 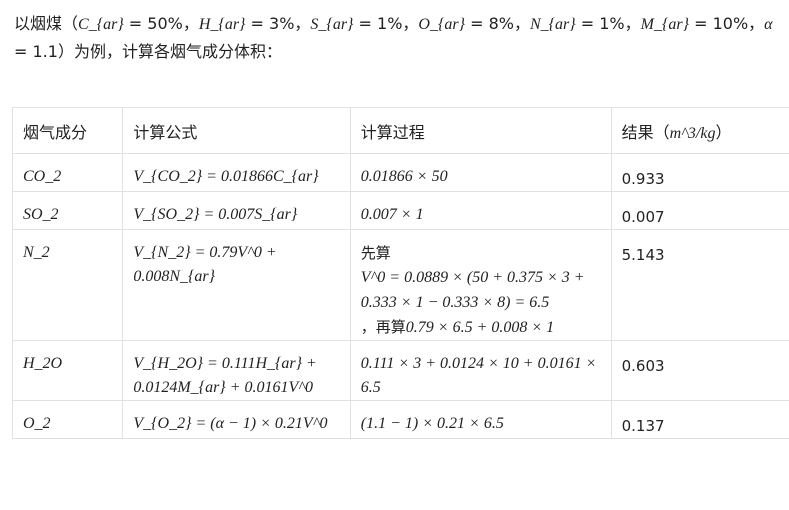 I want to click on cell-process: 0.007 × 1, so click(x=480, y=210).